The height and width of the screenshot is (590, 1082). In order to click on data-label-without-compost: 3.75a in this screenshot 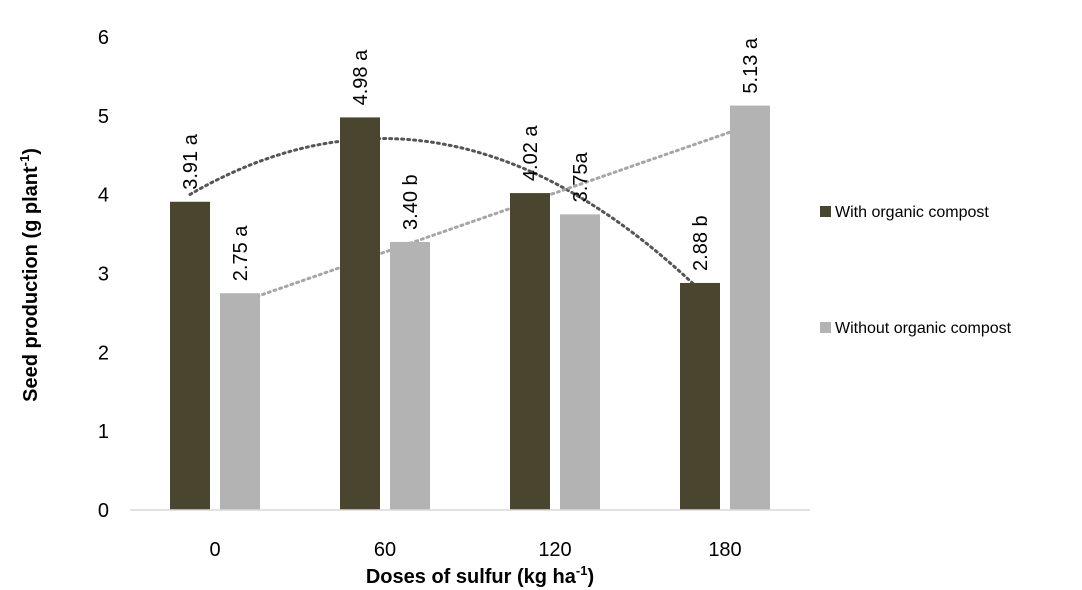, I will do `click(581, 176)`.